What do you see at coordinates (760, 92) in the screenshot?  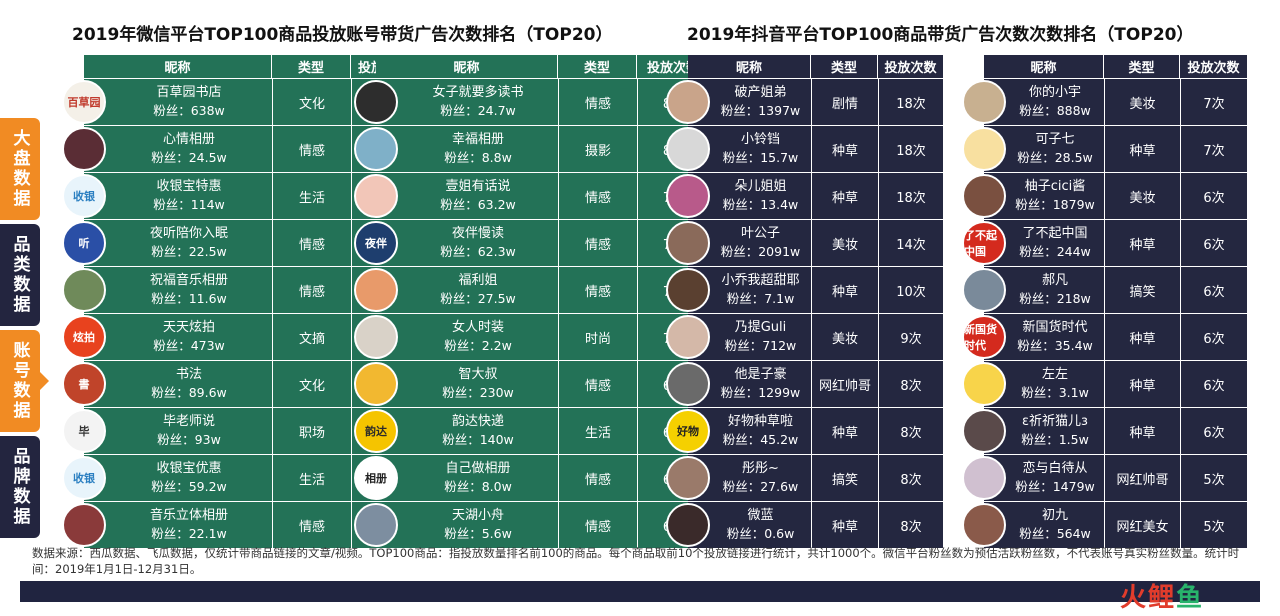 I see `account-name: 破产姐弟` at bounding box center [760, 92].